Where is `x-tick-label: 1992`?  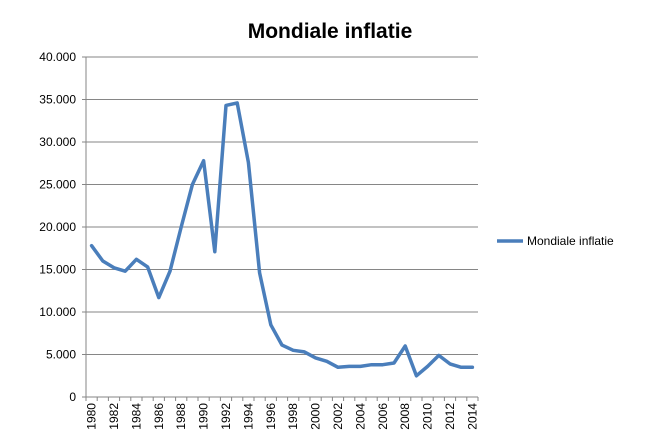
x-tick-label: 1992 is located at coordinates (226, 416).